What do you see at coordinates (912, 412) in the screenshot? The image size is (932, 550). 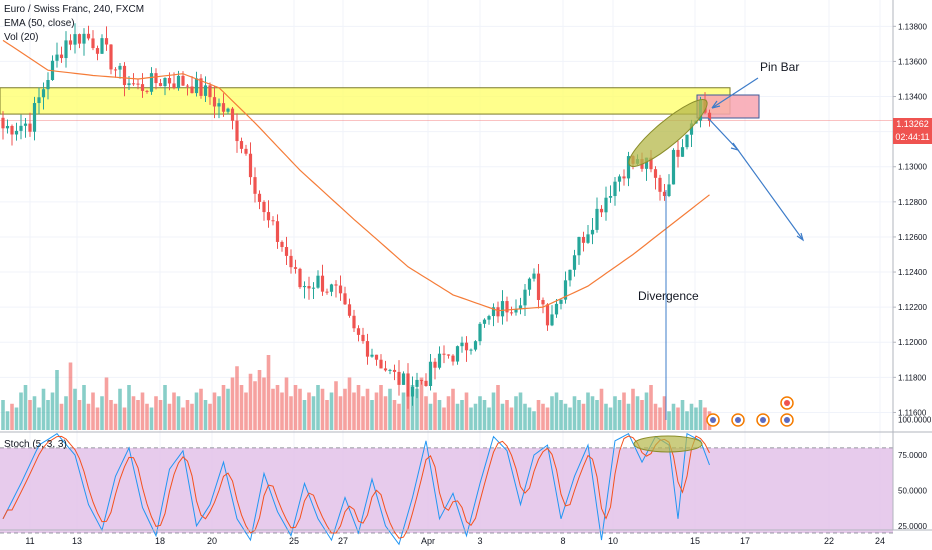 I see `price-tick-label: 1.11600` at bounding box center [912, 412].